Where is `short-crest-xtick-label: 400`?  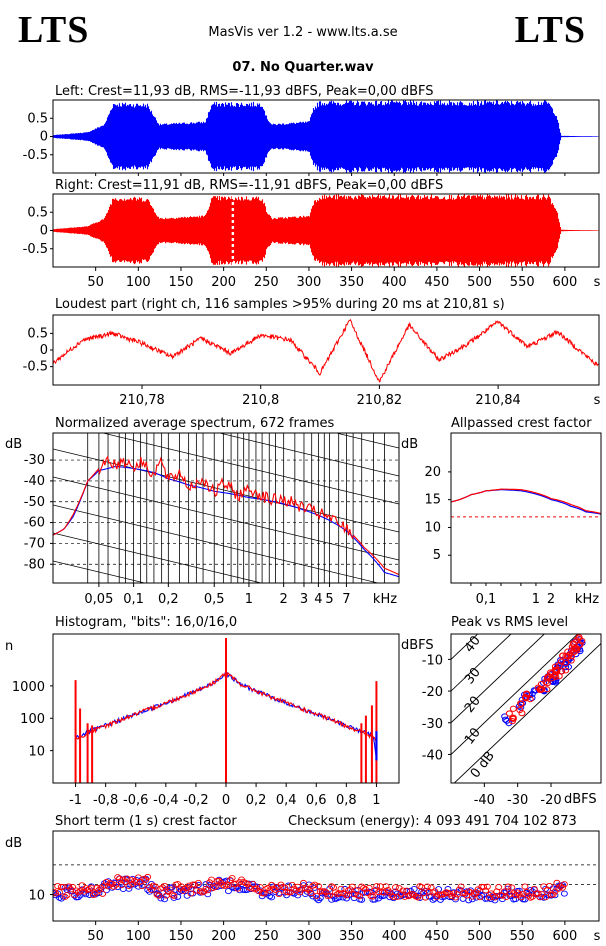 short-crest-xtick-label: 400 is located at coordinates (394, 936).